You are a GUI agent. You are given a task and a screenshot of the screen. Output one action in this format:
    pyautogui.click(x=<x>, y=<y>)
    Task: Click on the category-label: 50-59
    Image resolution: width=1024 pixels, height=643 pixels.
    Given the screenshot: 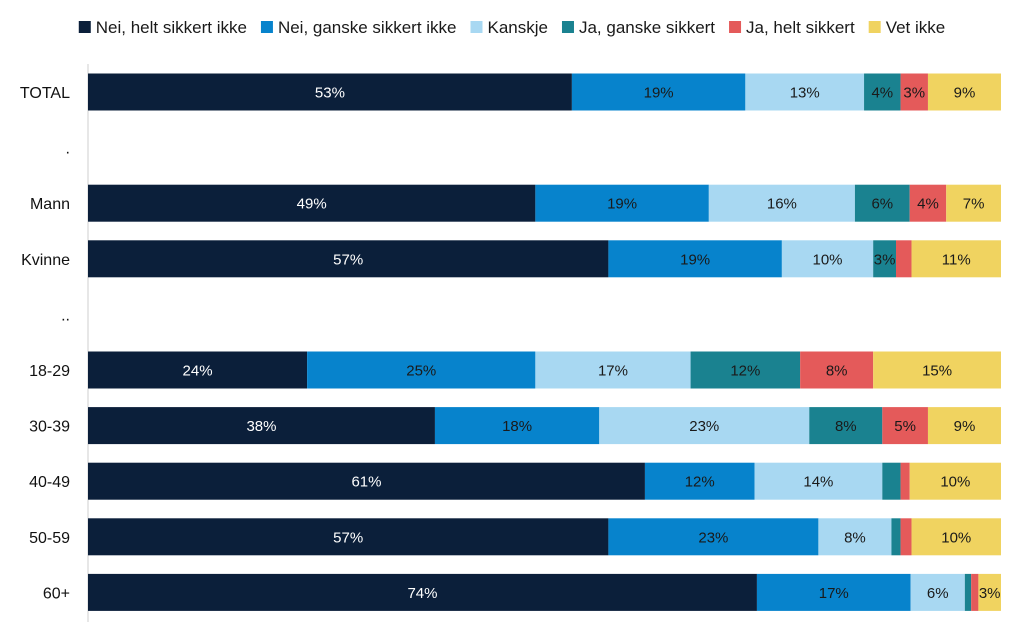 What is the action you would take?
    pyautogui.click(x=49, y=538)
    